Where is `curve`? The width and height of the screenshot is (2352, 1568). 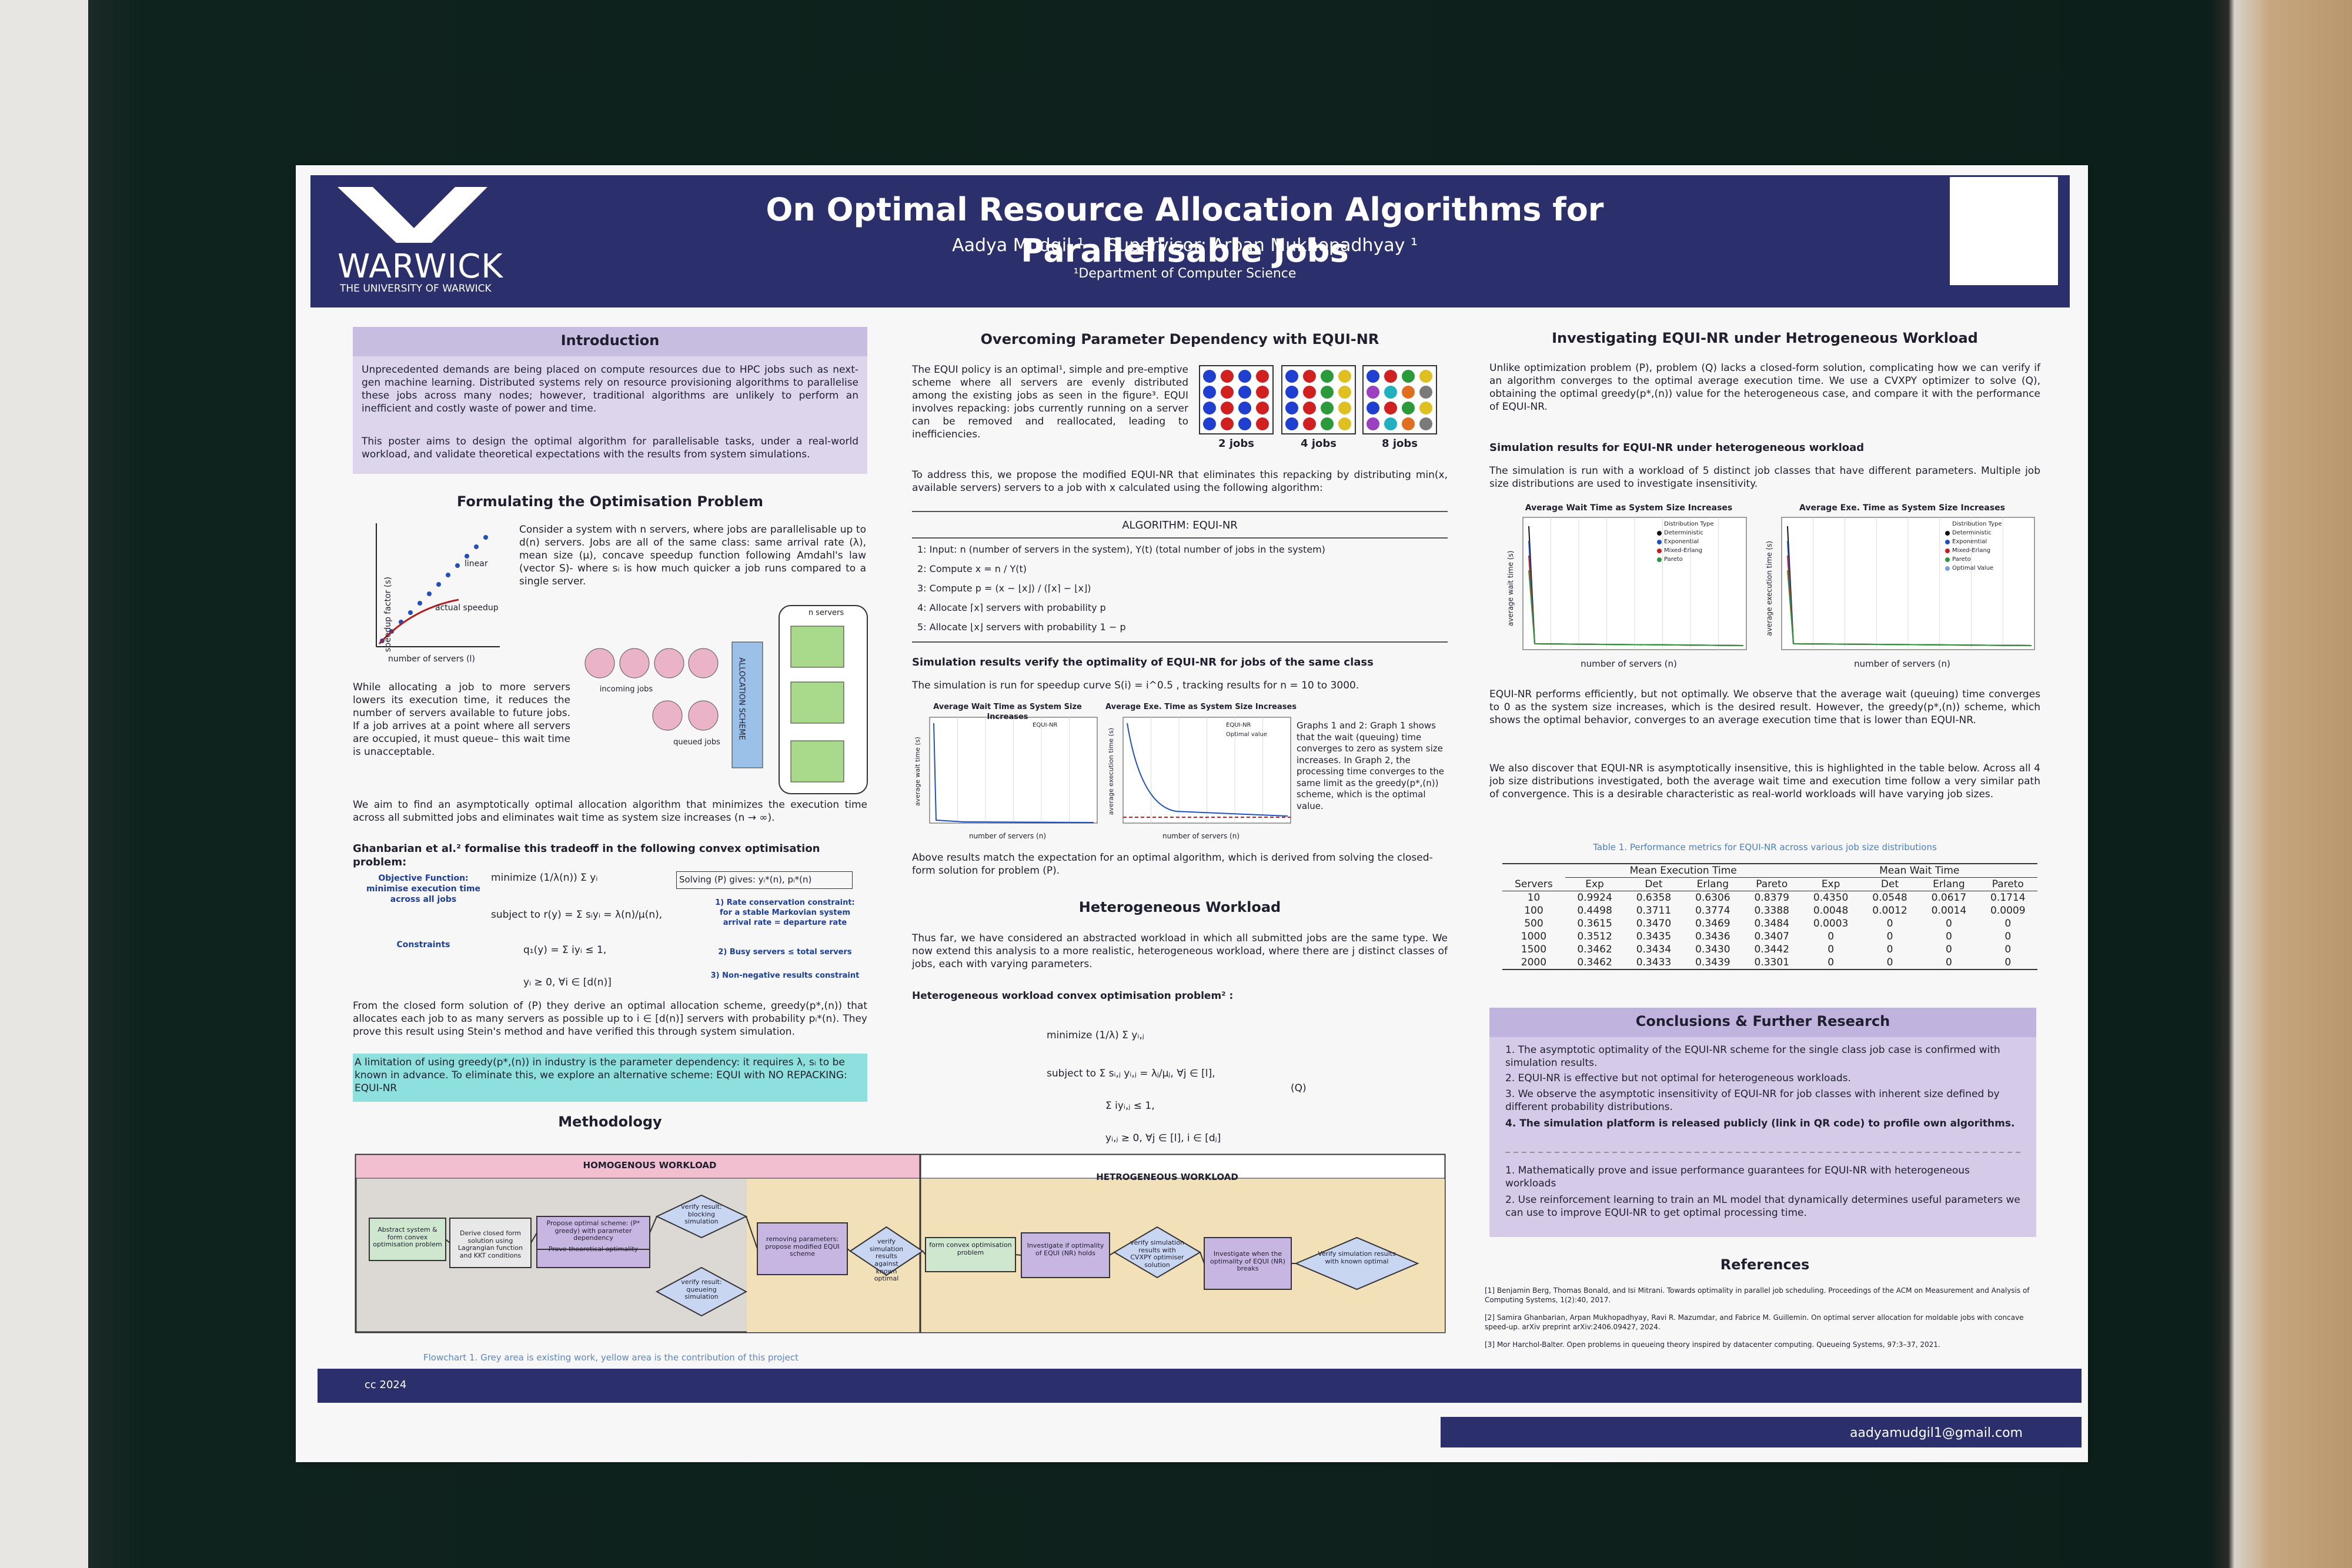 curve is located at coordinates (1909, 608).